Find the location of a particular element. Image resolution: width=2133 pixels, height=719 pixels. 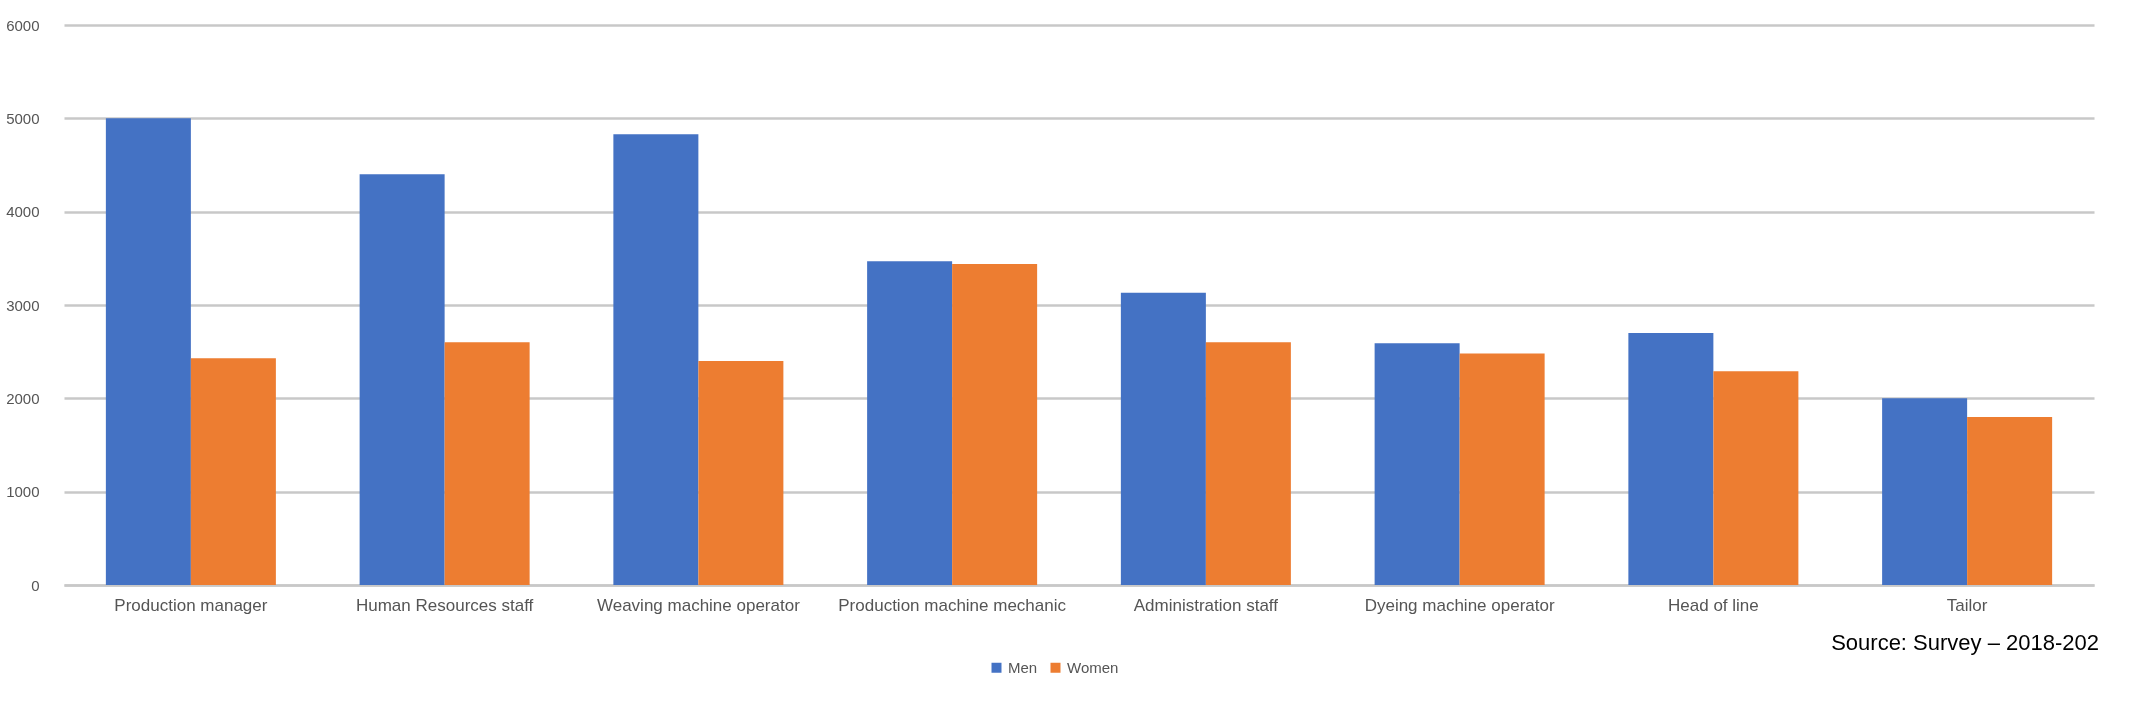

y-tick-label: 3000 is located at coordinates (23, 305).